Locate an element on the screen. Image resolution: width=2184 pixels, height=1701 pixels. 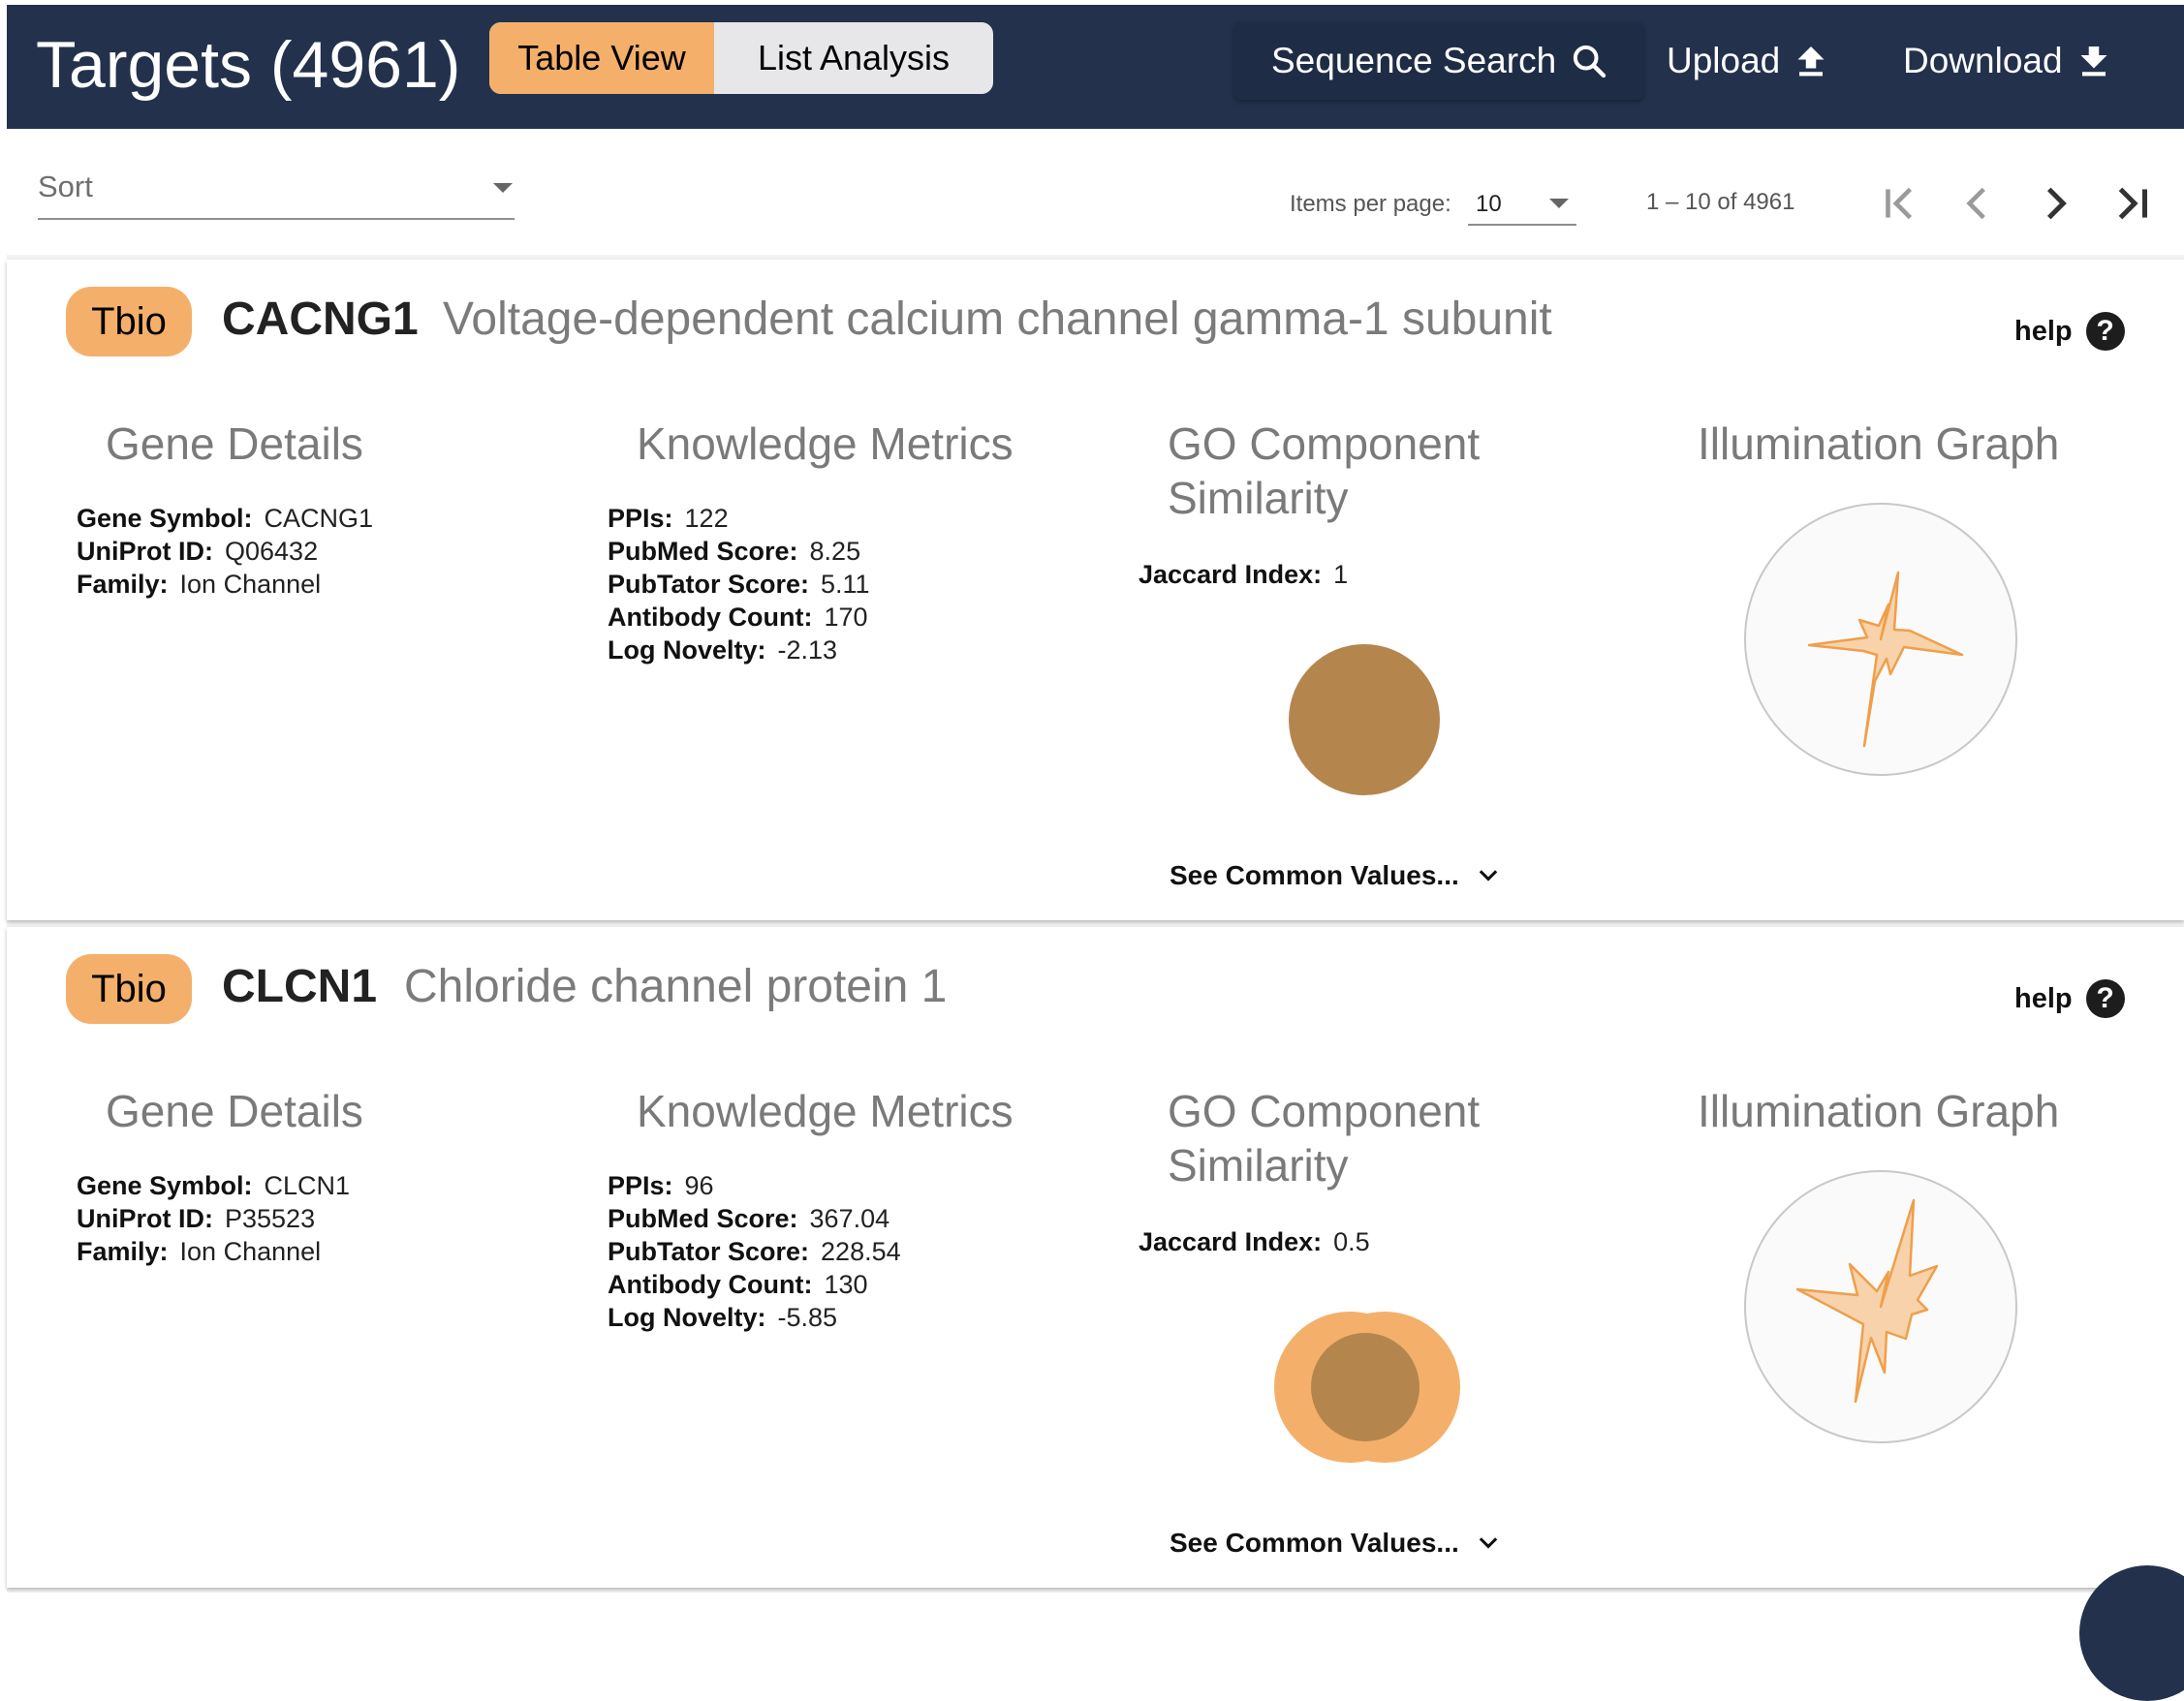
target-symbol: CACNG1 is located at coordinates (321, 319).